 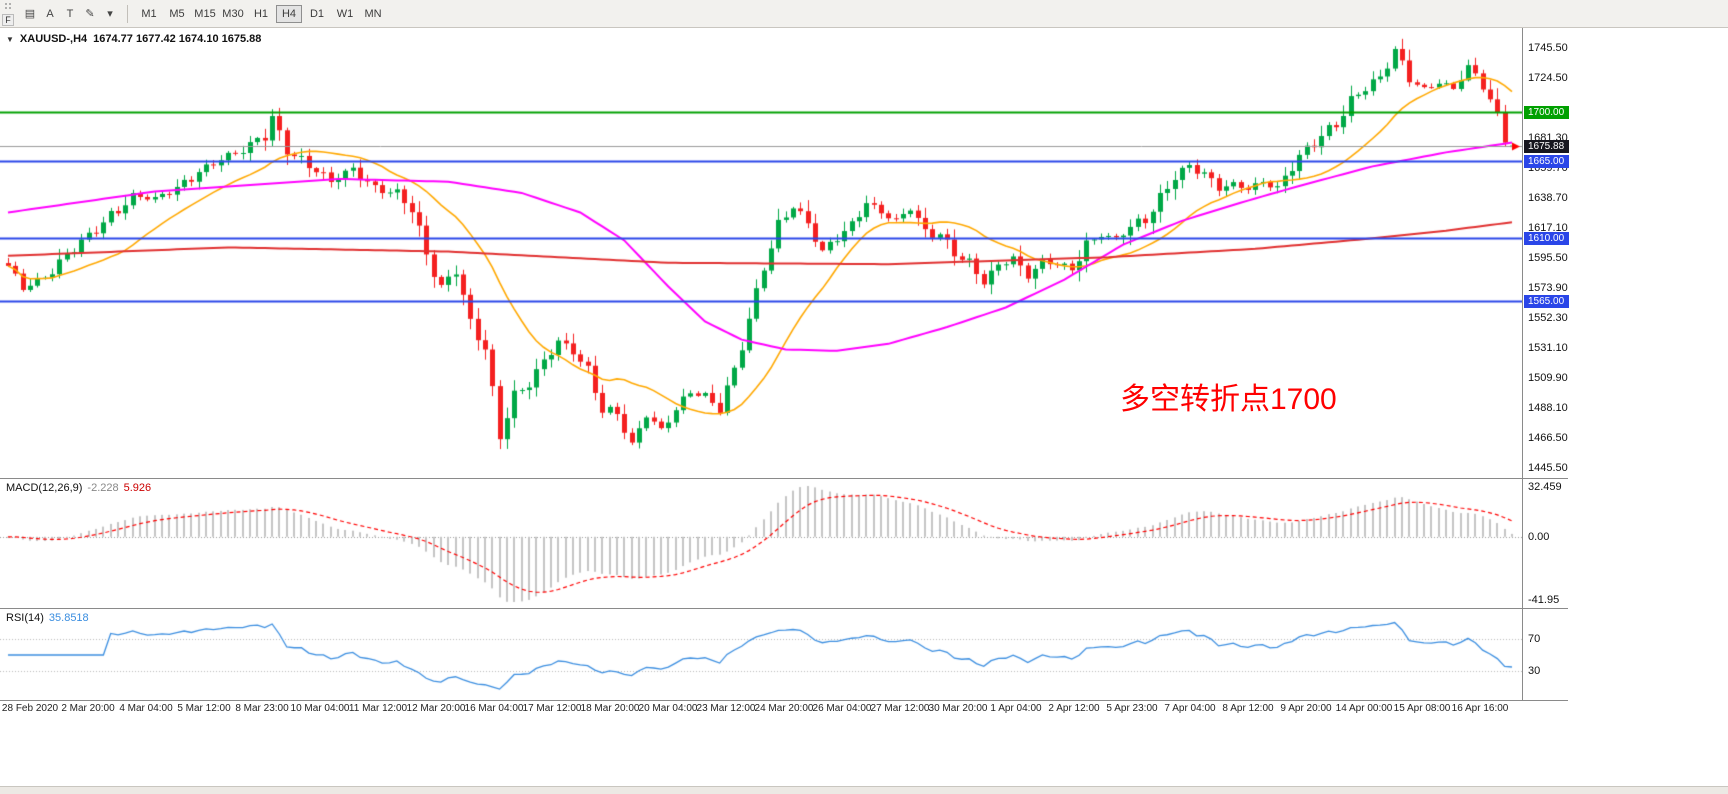 I want to click on rsi-name: RSI(14), so click(x=25, y=618).